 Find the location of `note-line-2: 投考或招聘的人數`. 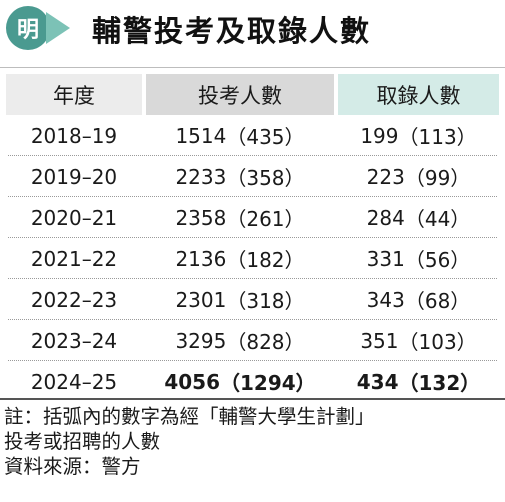

note-line-2: 投考或招聘的人數 is located at coordinates (82, 441).